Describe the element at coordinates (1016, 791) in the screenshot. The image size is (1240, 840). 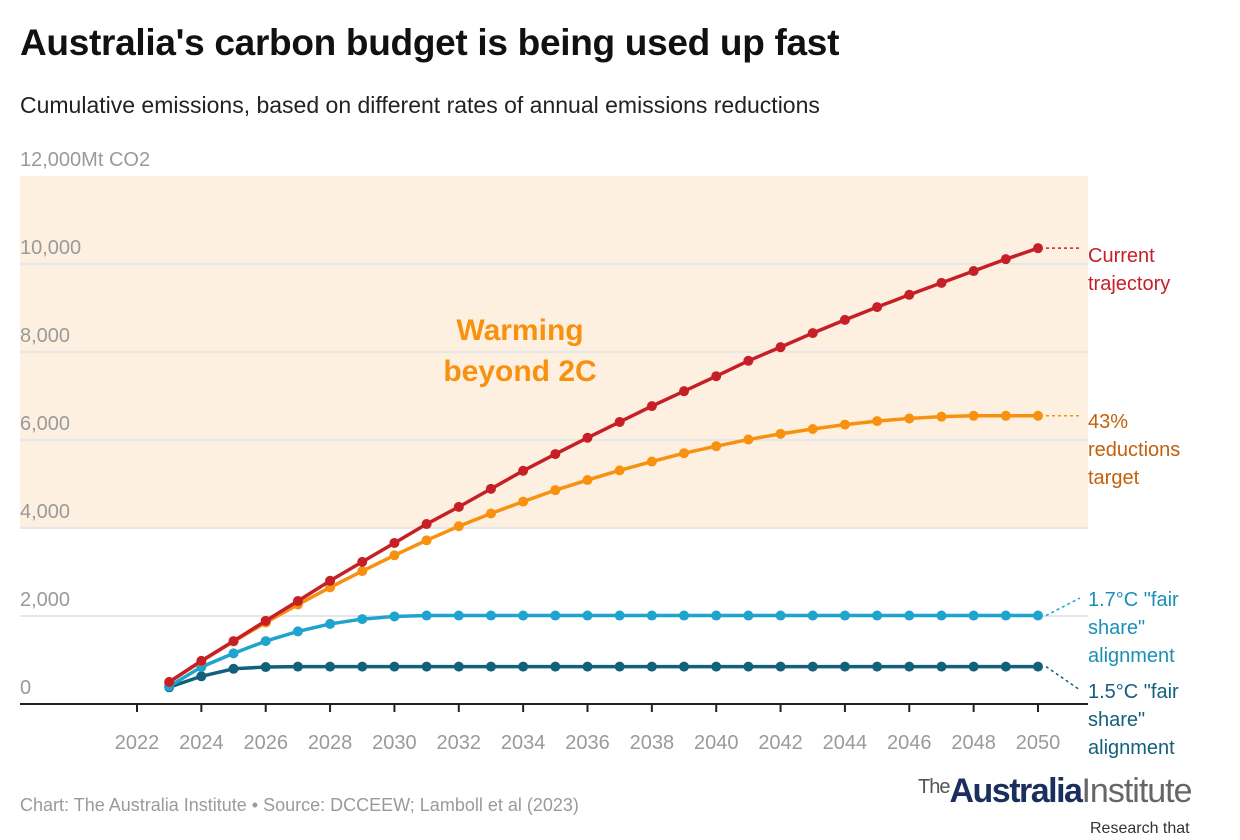
I see `logo-australia: Australia` at that location.